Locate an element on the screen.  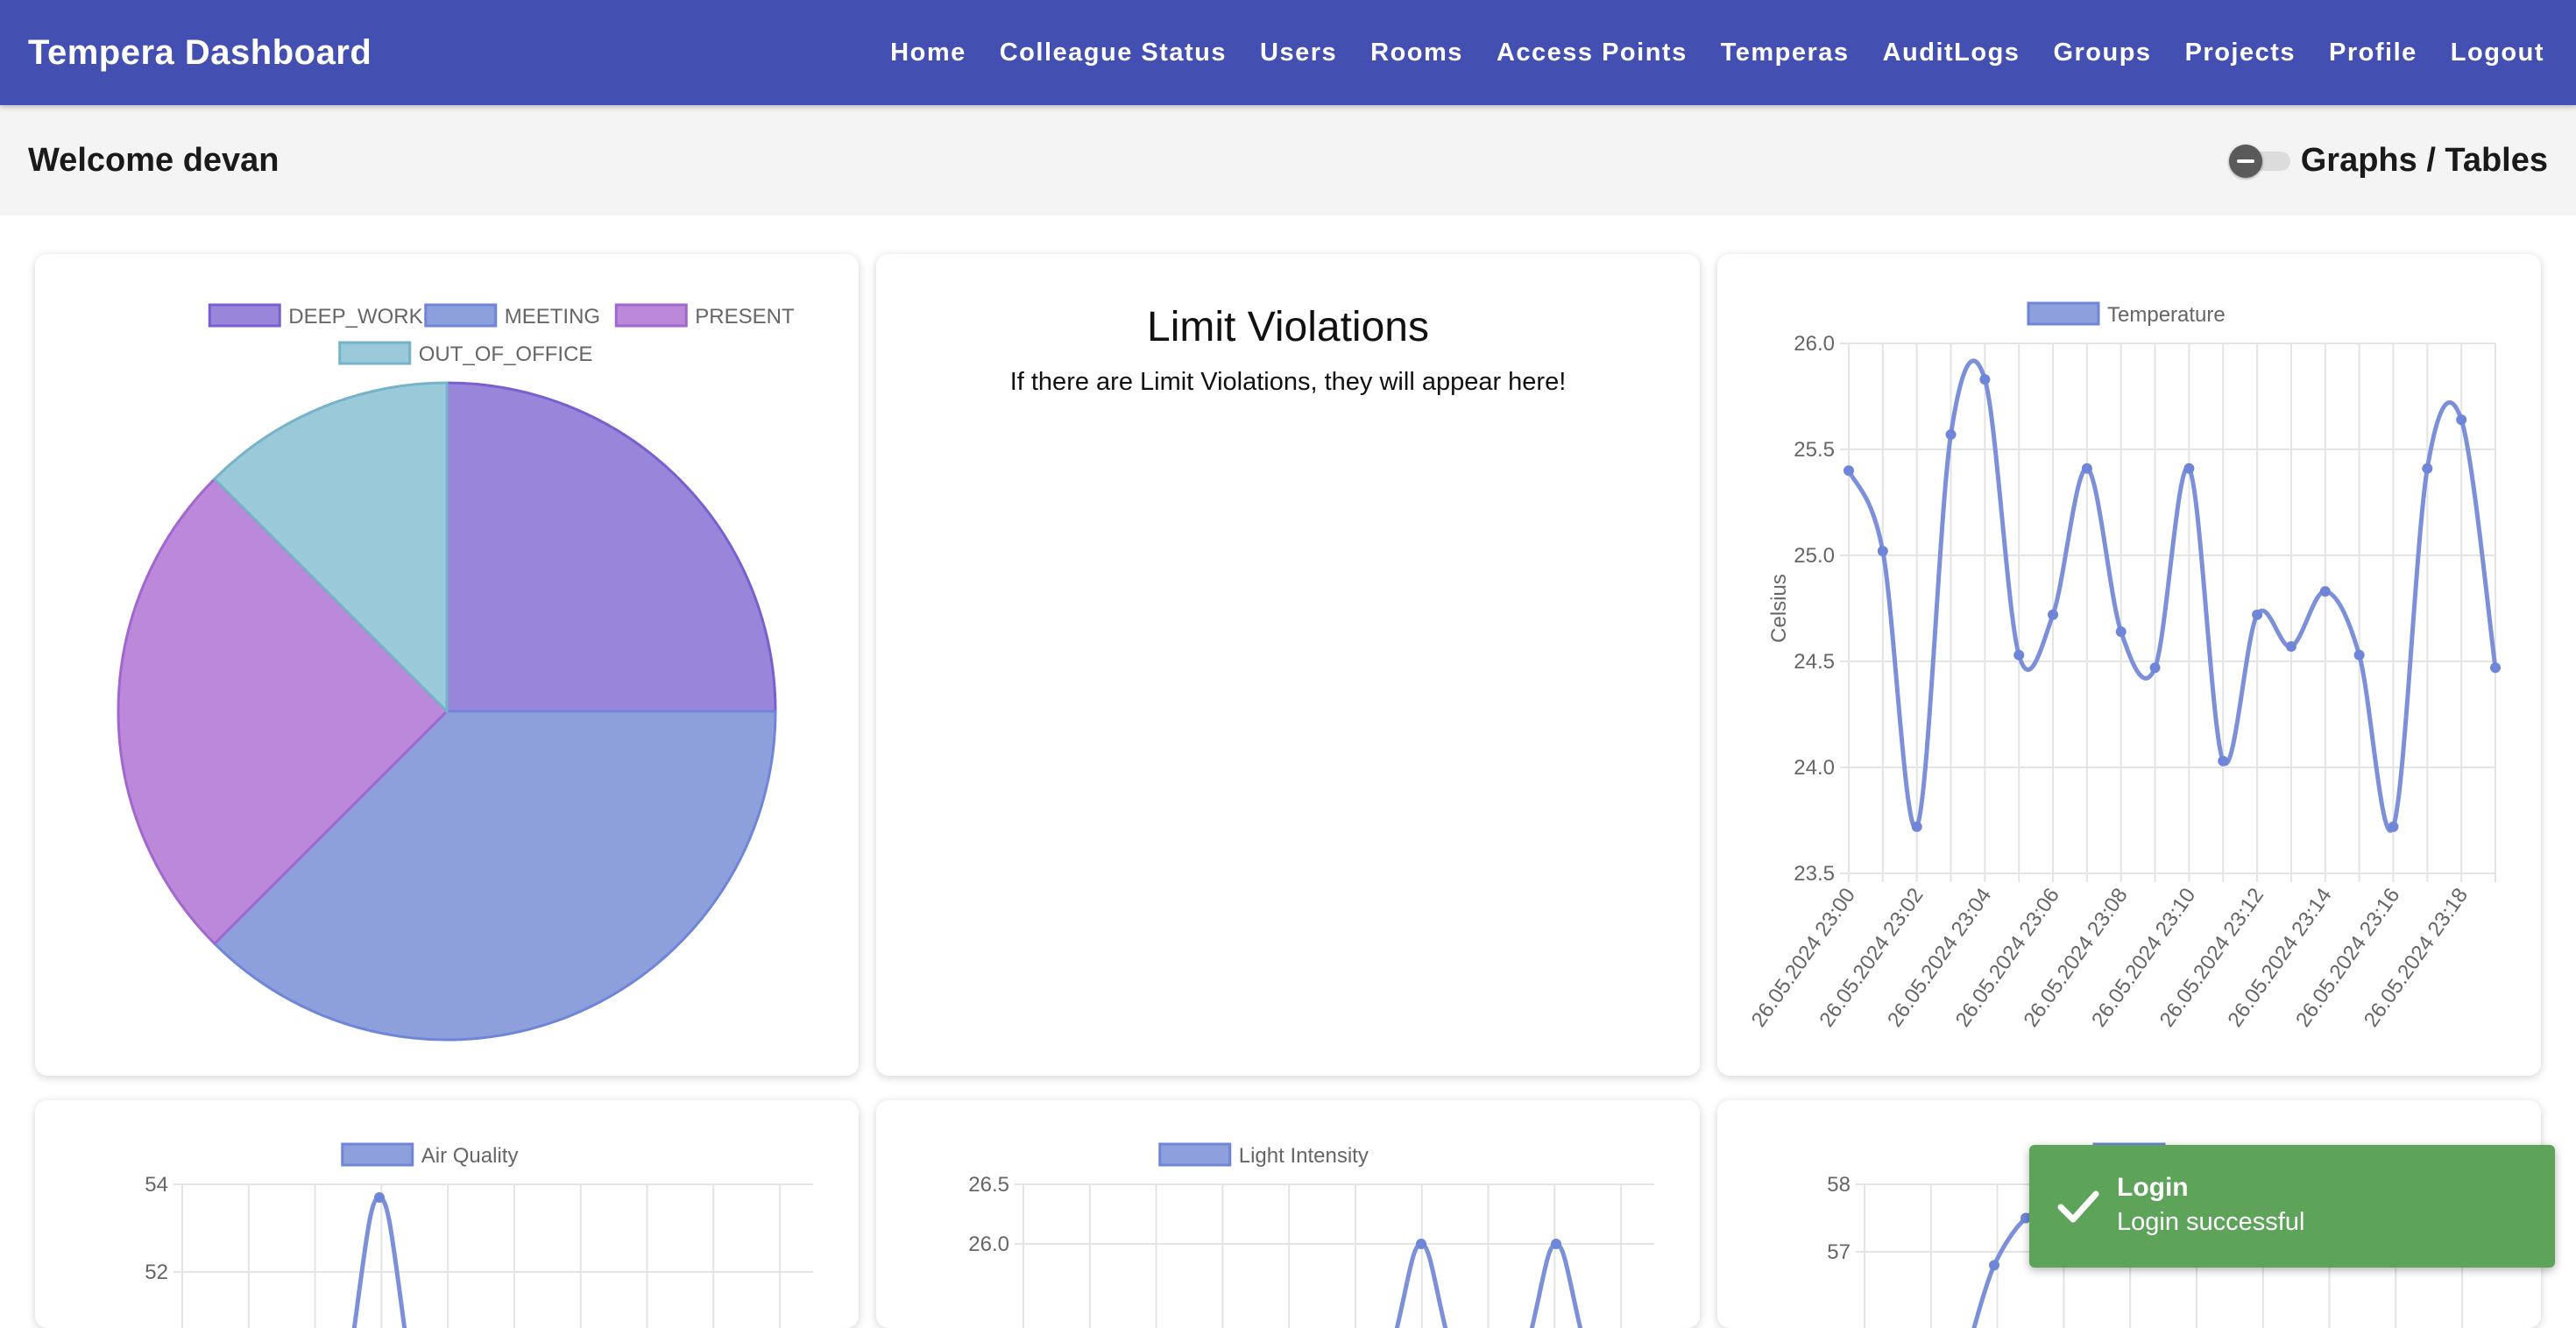
pie-slice-present is located at coordinates (283, 712).